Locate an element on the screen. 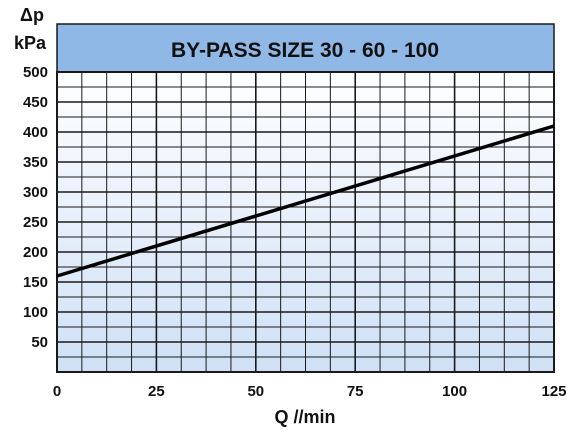 The image size is (584, 434). y-tick-label: 300 is located at coordinates (35, 192).